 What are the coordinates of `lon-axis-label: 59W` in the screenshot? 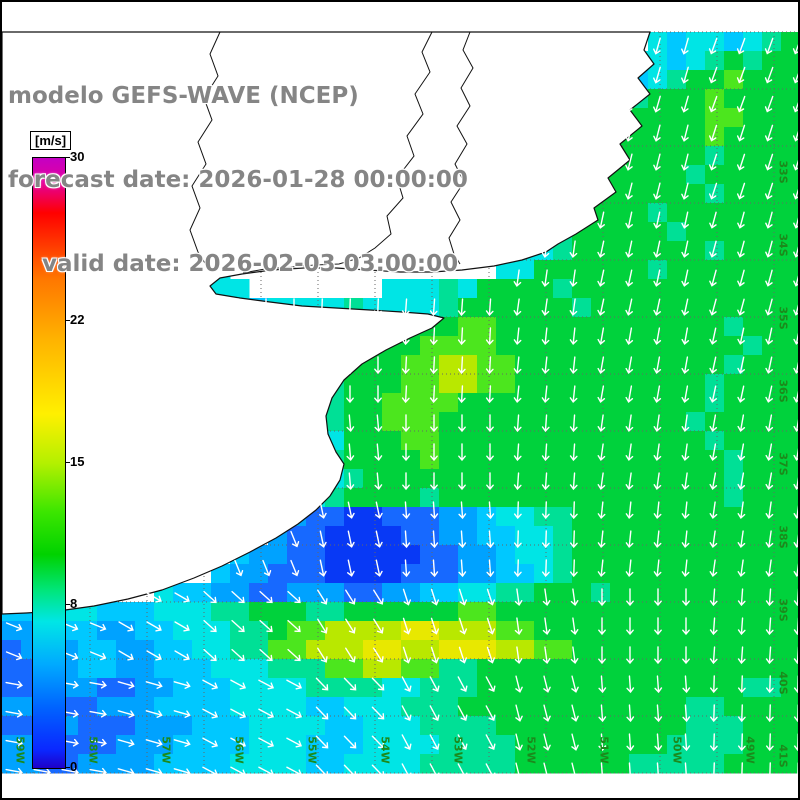 It's located at (20, 750).